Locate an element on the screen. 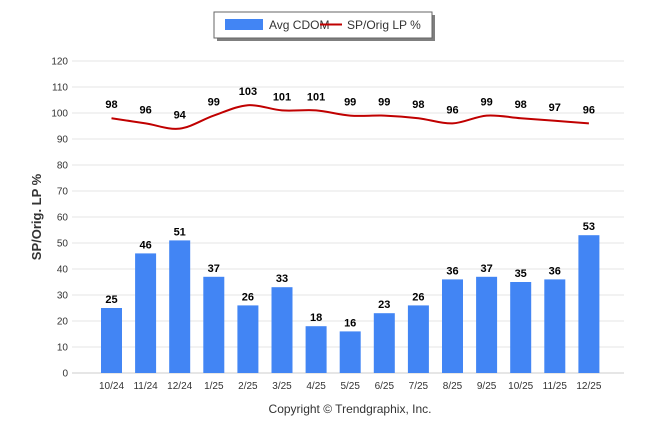 This screenshot has width=646, height=434. x-tick-label: 5/25 is located at coordinates (350, 386).